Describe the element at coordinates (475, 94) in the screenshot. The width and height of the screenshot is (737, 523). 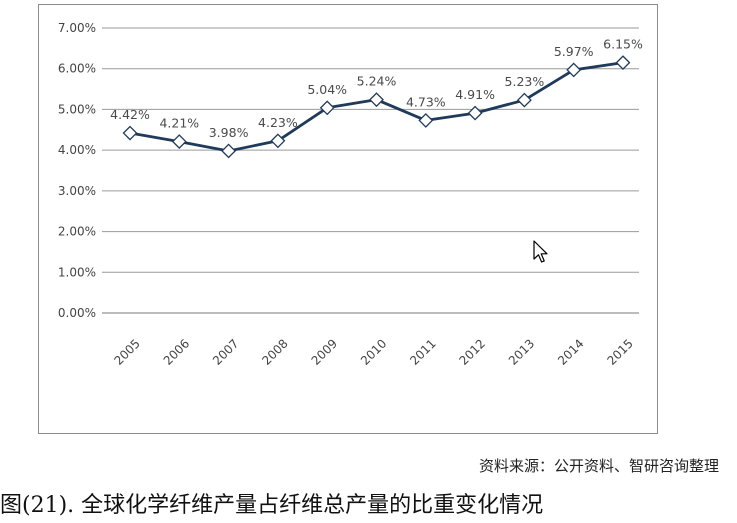
I see `data-label: 4.91%` at that location.